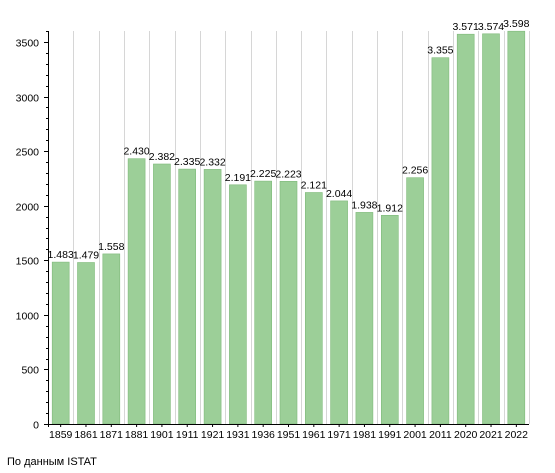 The height and width of the screenshot is (473, 555). Describe the element at coordinates (440, 435) in the screenshot. I see `x-tick-label: 2011` at that location.